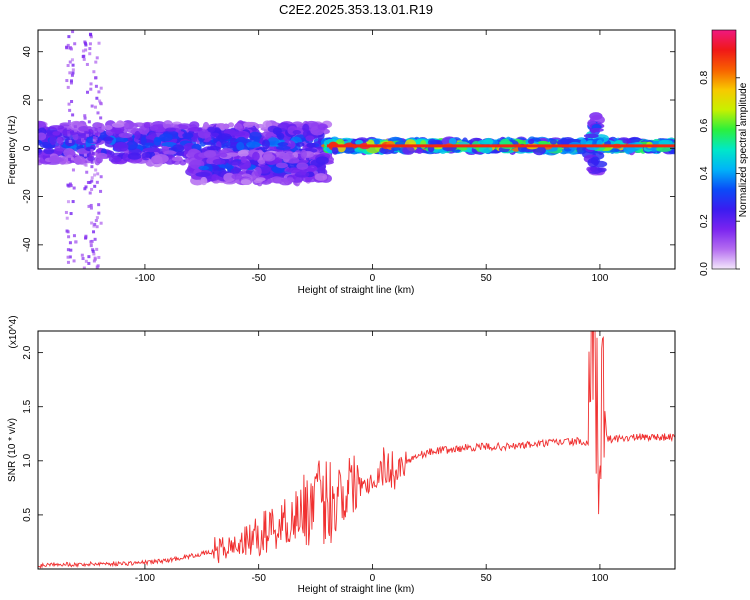 The width and height of the screenshot is (750, 600). Describe the element at coordinates (704, 77) in the screenshot. I see `colorbar-tick-label: 0.8` at that location.